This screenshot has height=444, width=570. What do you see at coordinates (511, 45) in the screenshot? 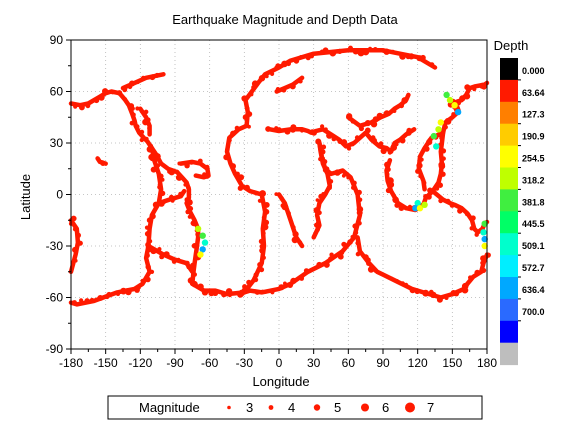
I see `colorbar-title: Depth` at bounding box center [511, 45].